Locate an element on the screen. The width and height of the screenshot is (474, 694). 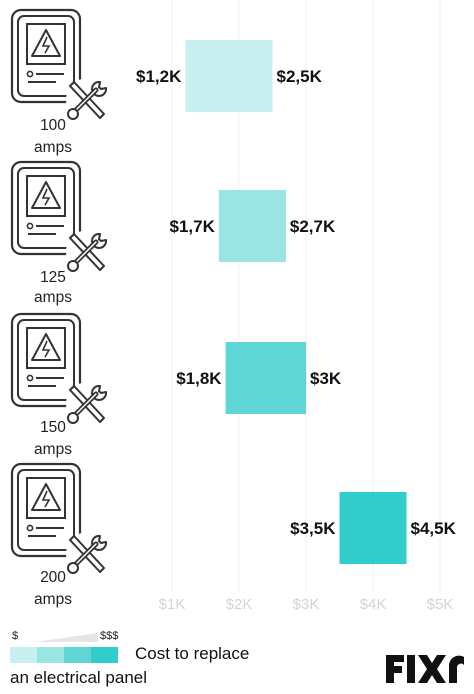
x-tick-label: $1K is located at coordinates (172, 604).